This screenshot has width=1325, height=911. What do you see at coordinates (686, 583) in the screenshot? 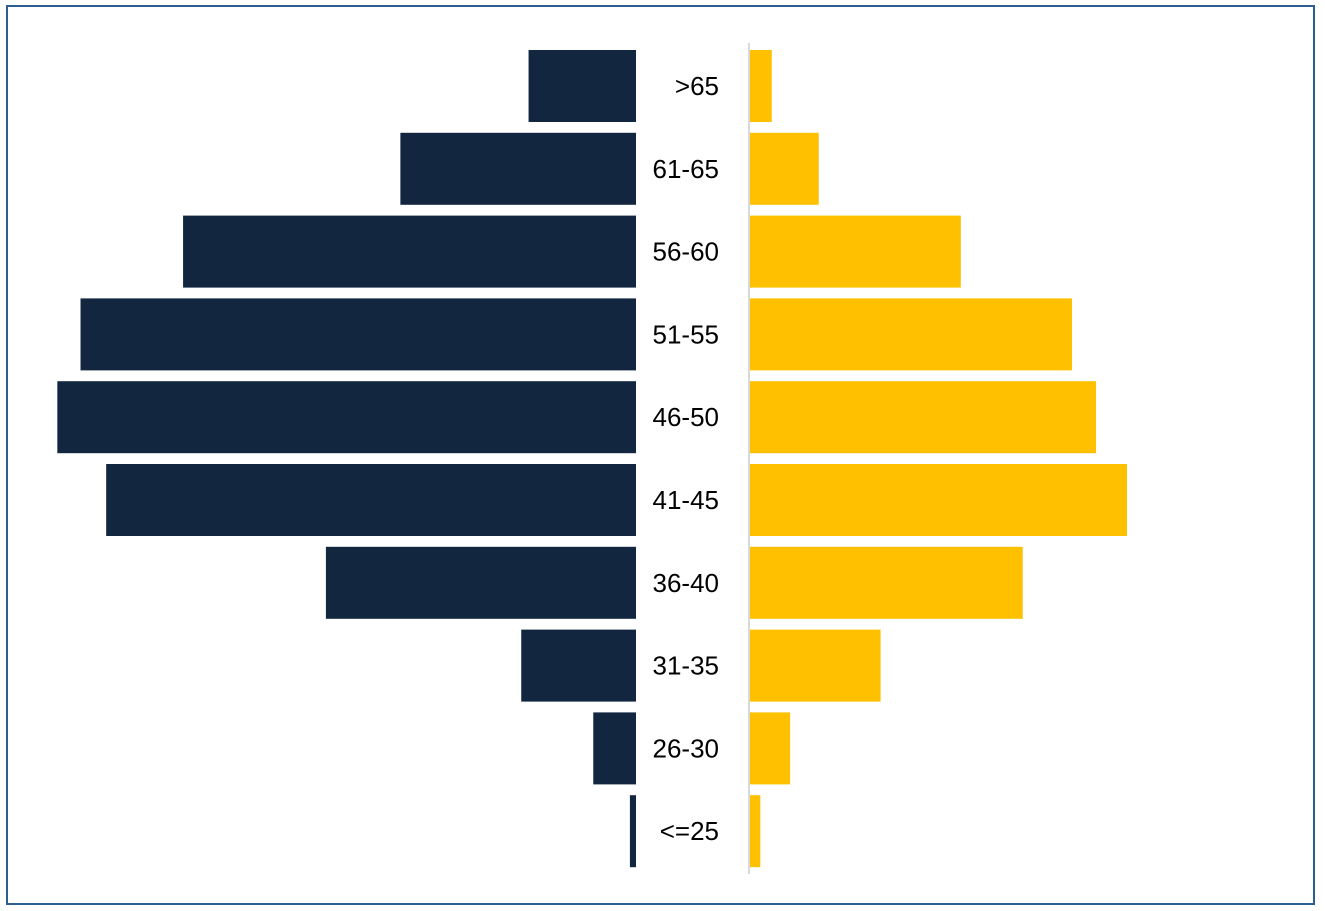
I see `category-label: 36-40` at bounding box center [686, 583].